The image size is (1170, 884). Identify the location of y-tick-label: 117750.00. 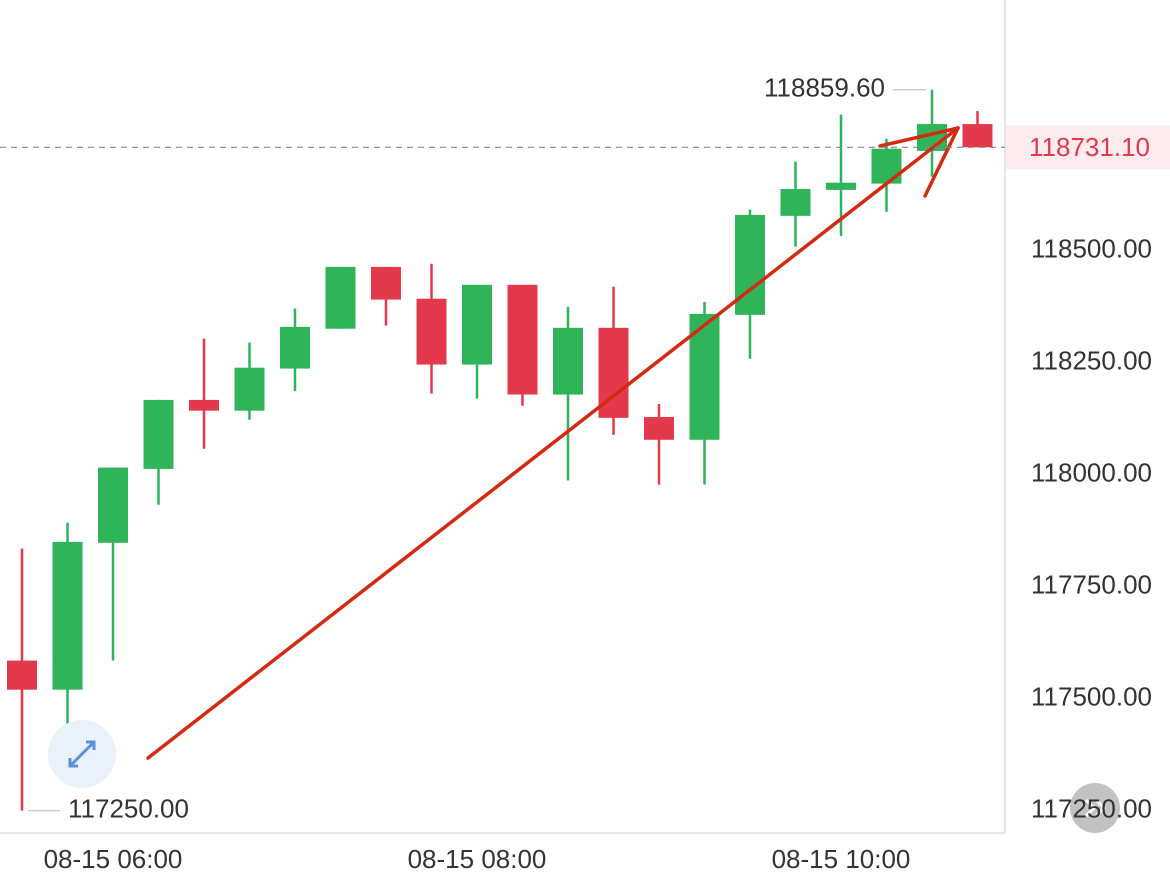
(1091, 585).